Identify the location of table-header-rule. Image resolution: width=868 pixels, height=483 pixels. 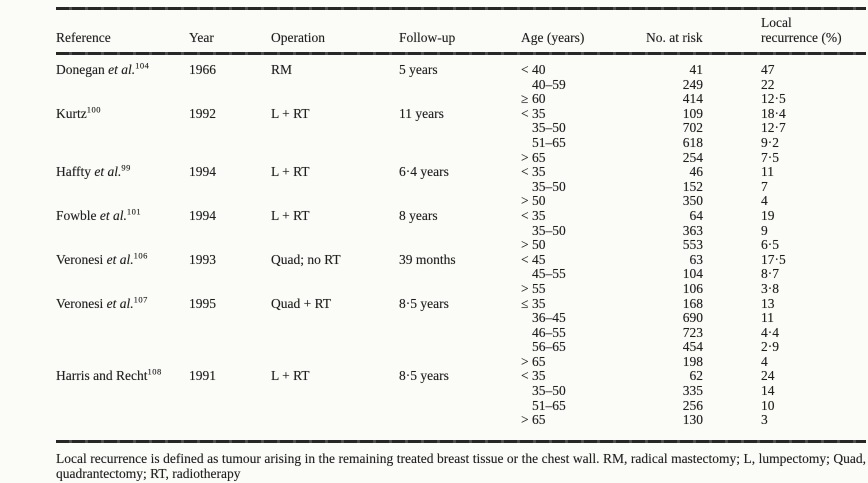
(461, 53).